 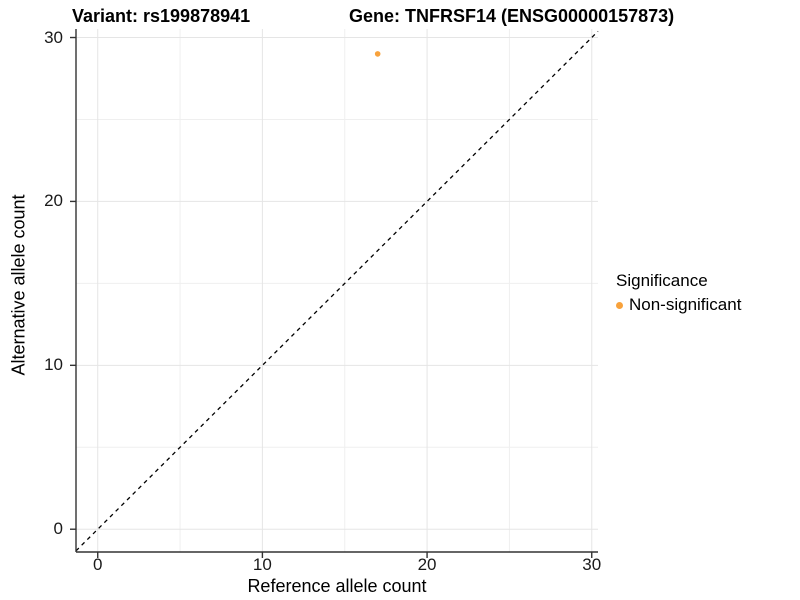 I want to click on legend-item: Non-significant, so click(x=678, y=305).